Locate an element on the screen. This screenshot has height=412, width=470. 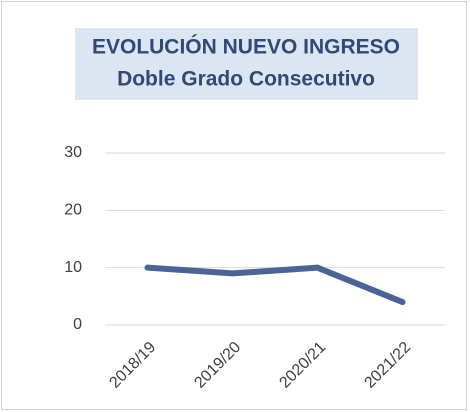
title-box is located at coordinates (246, 64).